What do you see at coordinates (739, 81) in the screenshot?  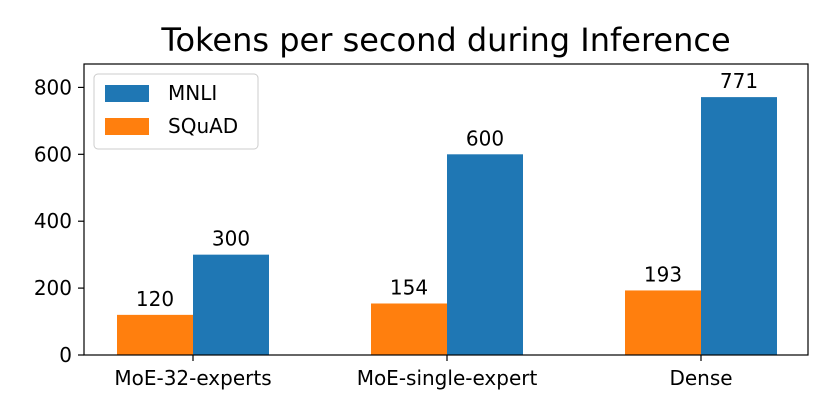 I see `data-label-mnli-2: 771` at bounding box center [739, 81].